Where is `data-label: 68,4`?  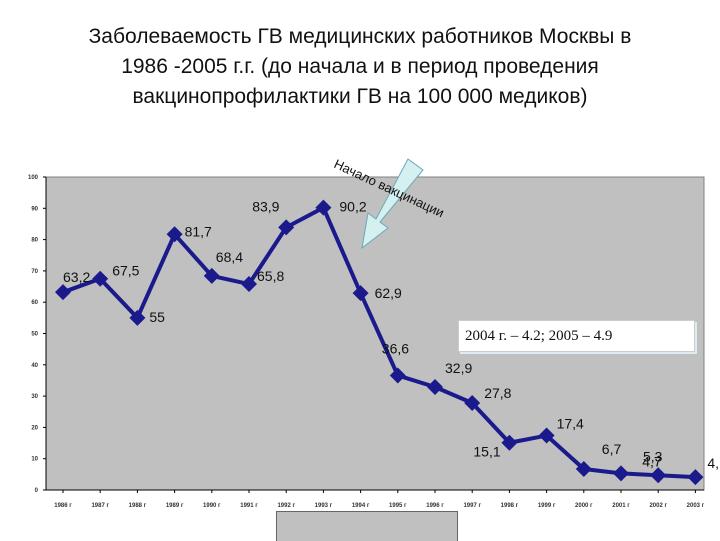
data-label: 68,4 is located at coordinates (229, 257).